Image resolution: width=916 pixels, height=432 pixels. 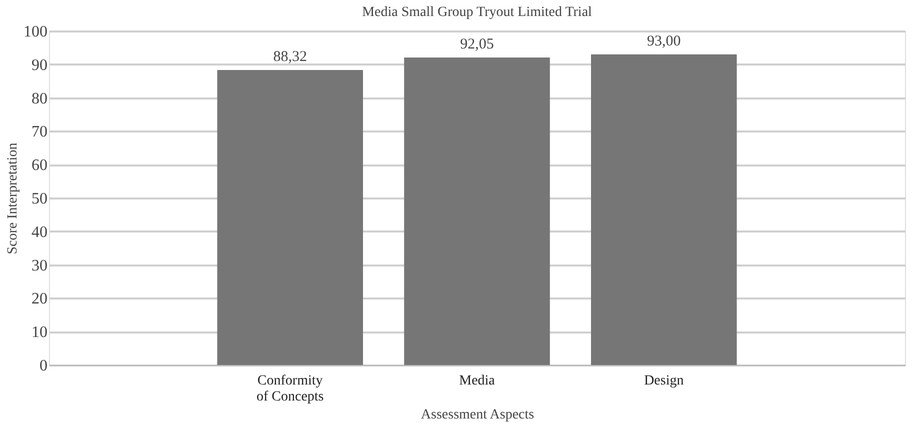 I want to click on x-tick-label: Design, so click(x=664, y=381).